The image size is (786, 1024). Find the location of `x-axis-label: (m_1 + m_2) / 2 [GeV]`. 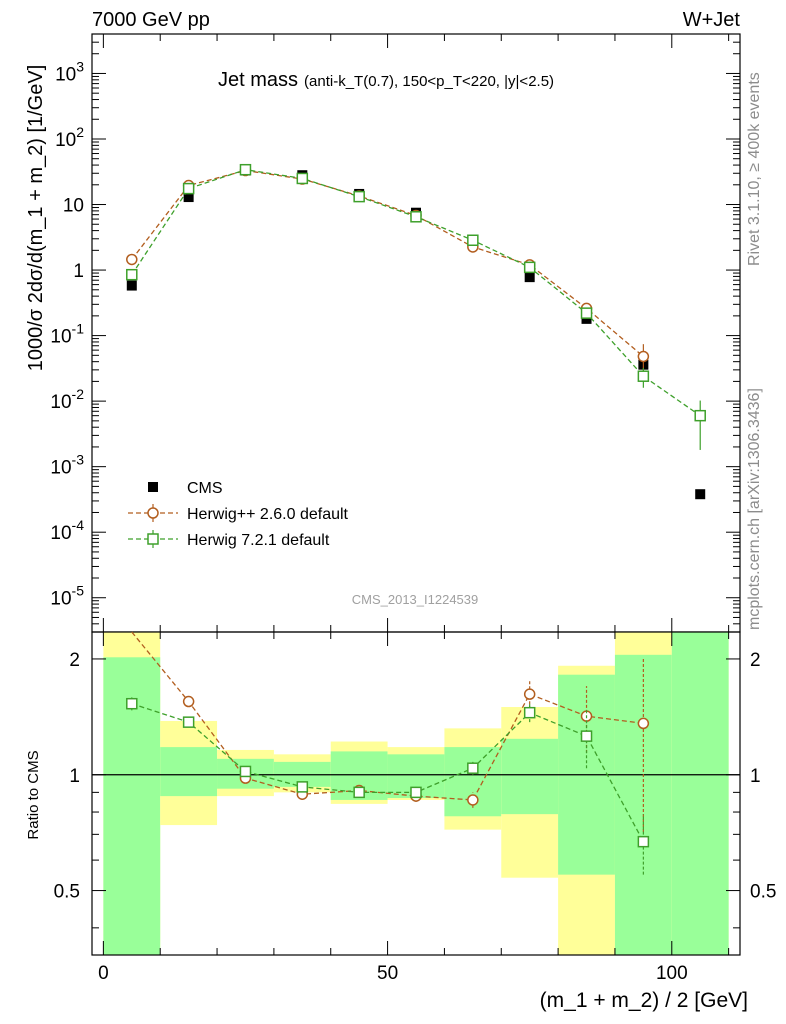

x-axis-label: (m_1 + m_2) / 2 [GeV] is located at coordinates (644, 1000).